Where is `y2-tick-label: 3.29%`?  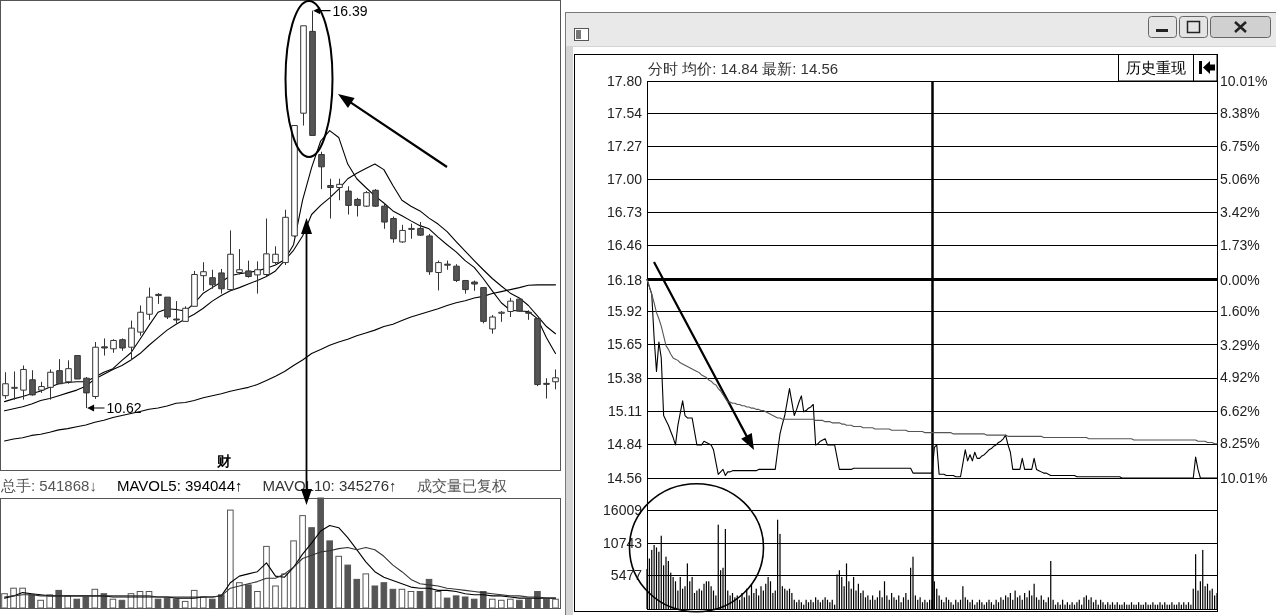 y2-tick-label: 3.29% is located at coordinates (1240, 344).